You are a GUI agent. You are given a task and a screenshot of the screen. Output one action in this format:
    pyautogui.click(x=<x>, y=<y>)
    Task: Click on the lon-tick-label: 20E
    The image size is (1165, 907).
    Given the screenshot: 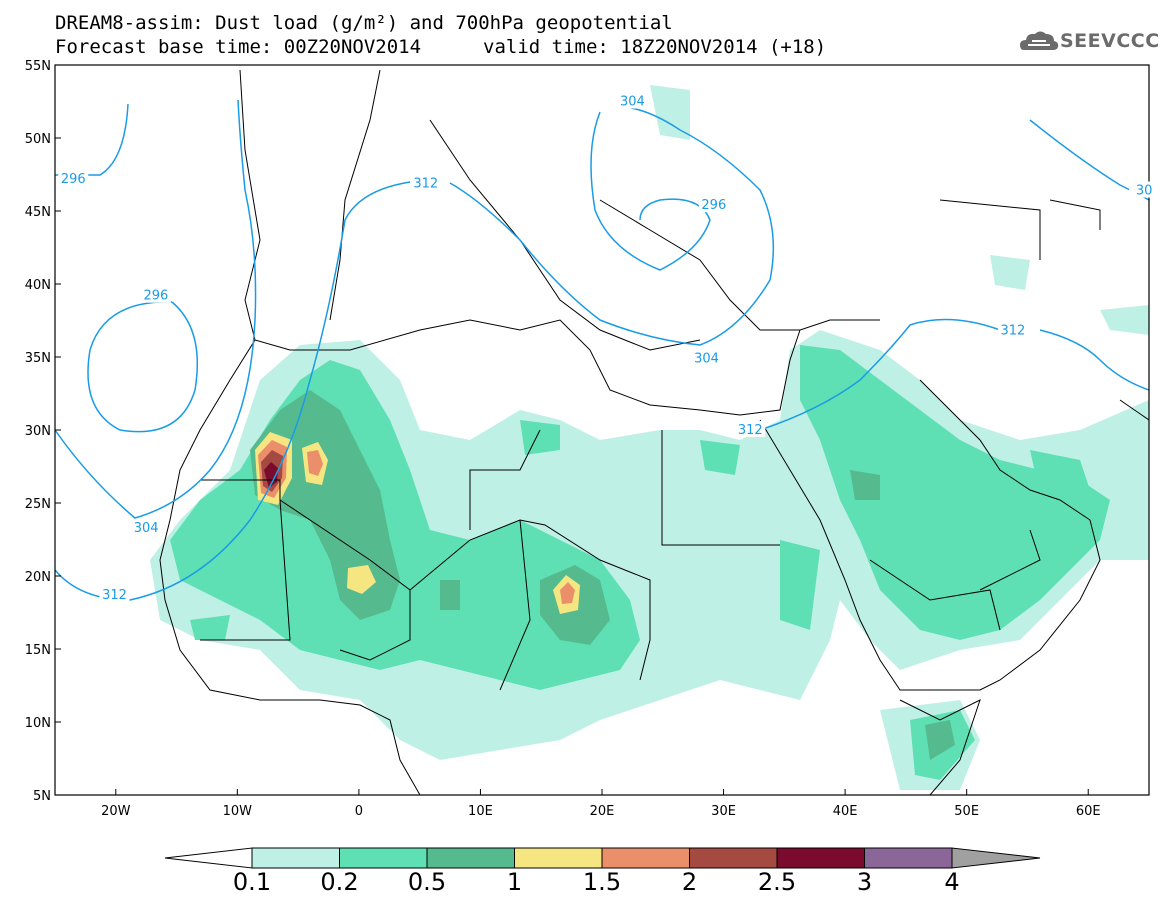 What is the action you would take?
    pyautogui.click(x=602, y=811)
    